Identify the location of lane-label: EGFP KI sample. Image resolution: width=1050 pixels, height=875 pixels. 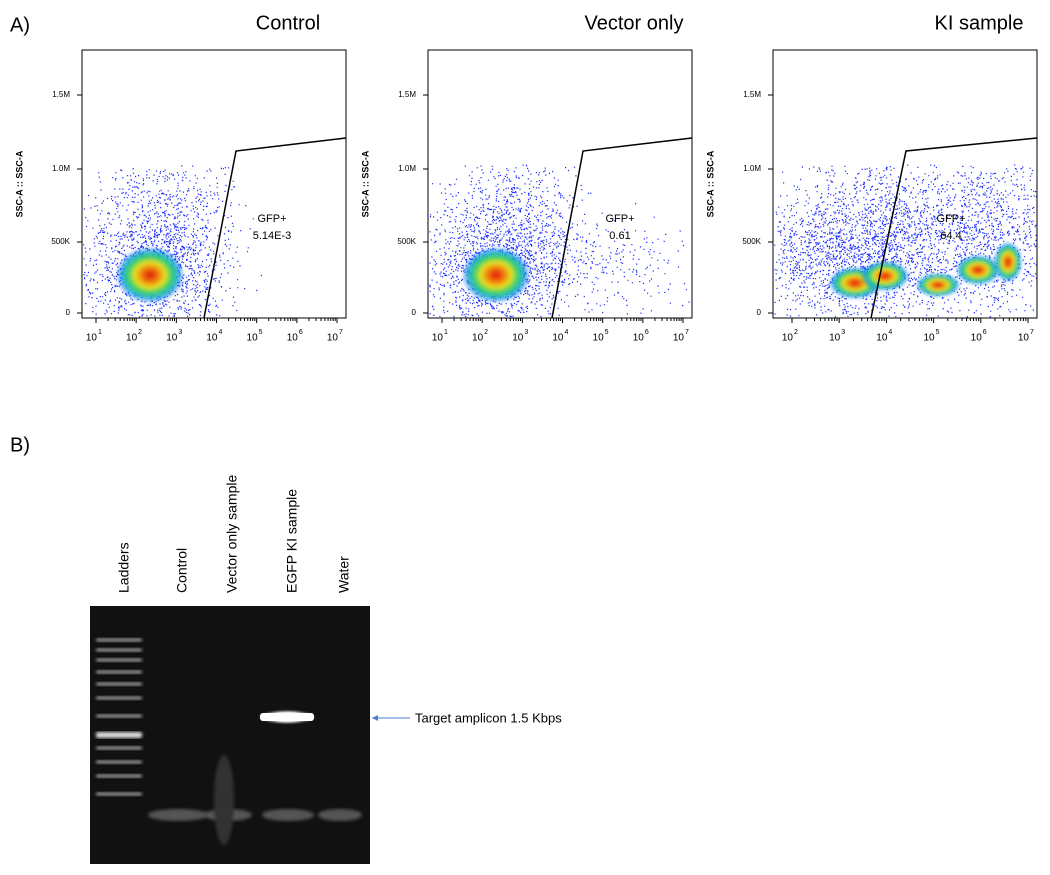
(292, 541).